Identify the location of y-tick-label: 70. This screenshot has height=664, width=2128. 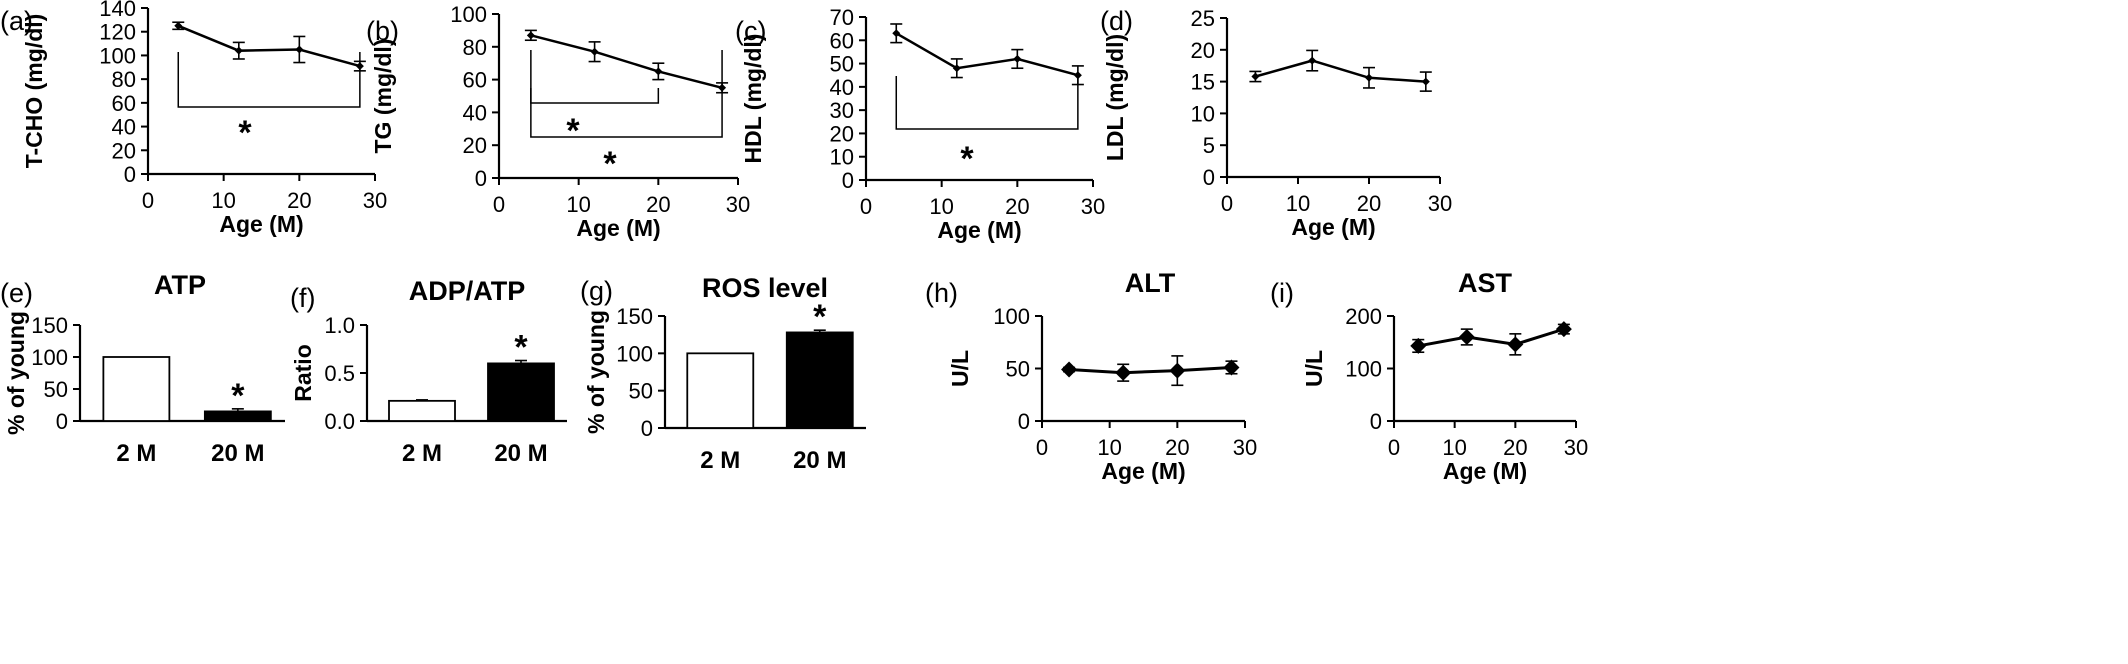
(842, 17).